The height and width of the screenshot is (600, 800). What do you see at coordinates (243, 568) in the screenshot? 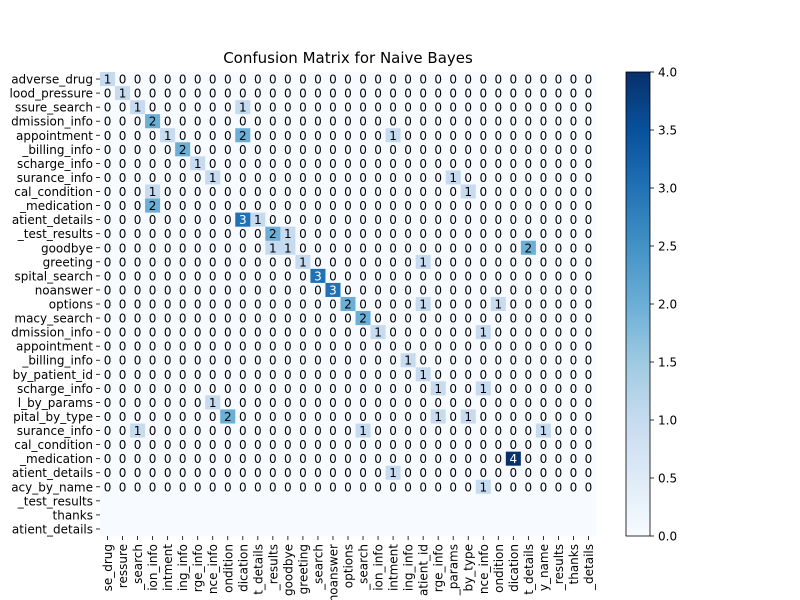
I see `x-tick-label: dication` at bounding box center [243, 568].